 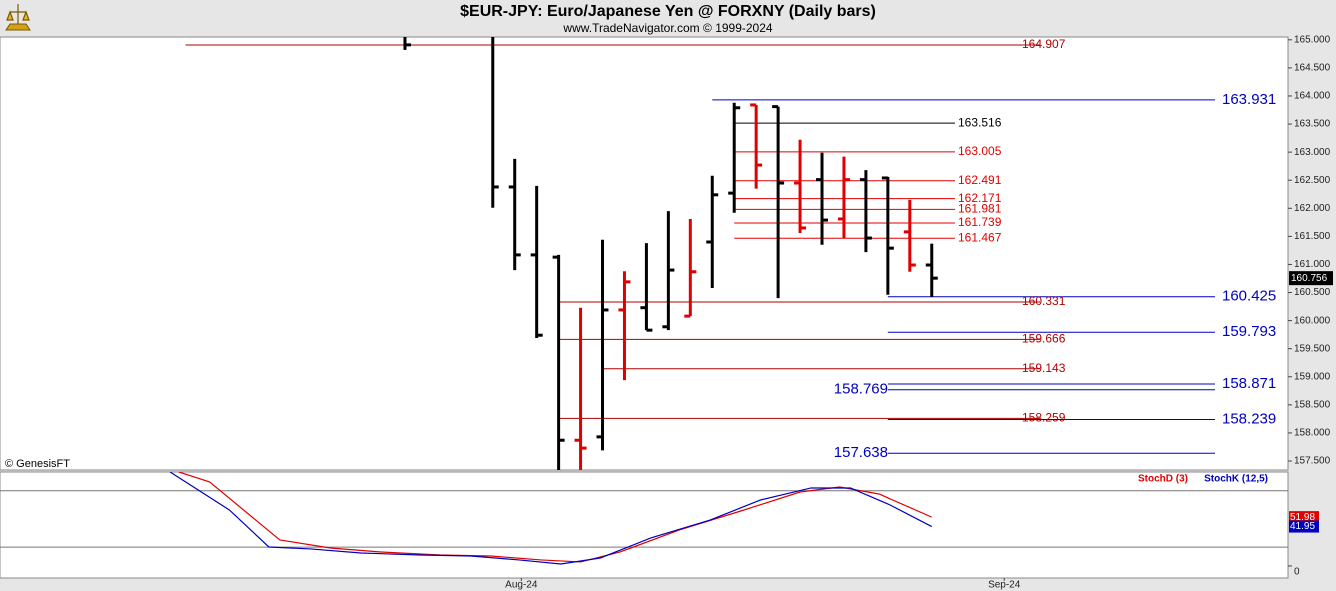 What do you see at coordinates (1312, 404) in the screenshot?
I see `y-tick-label: 158.500` at bounding box center [1312, 404].